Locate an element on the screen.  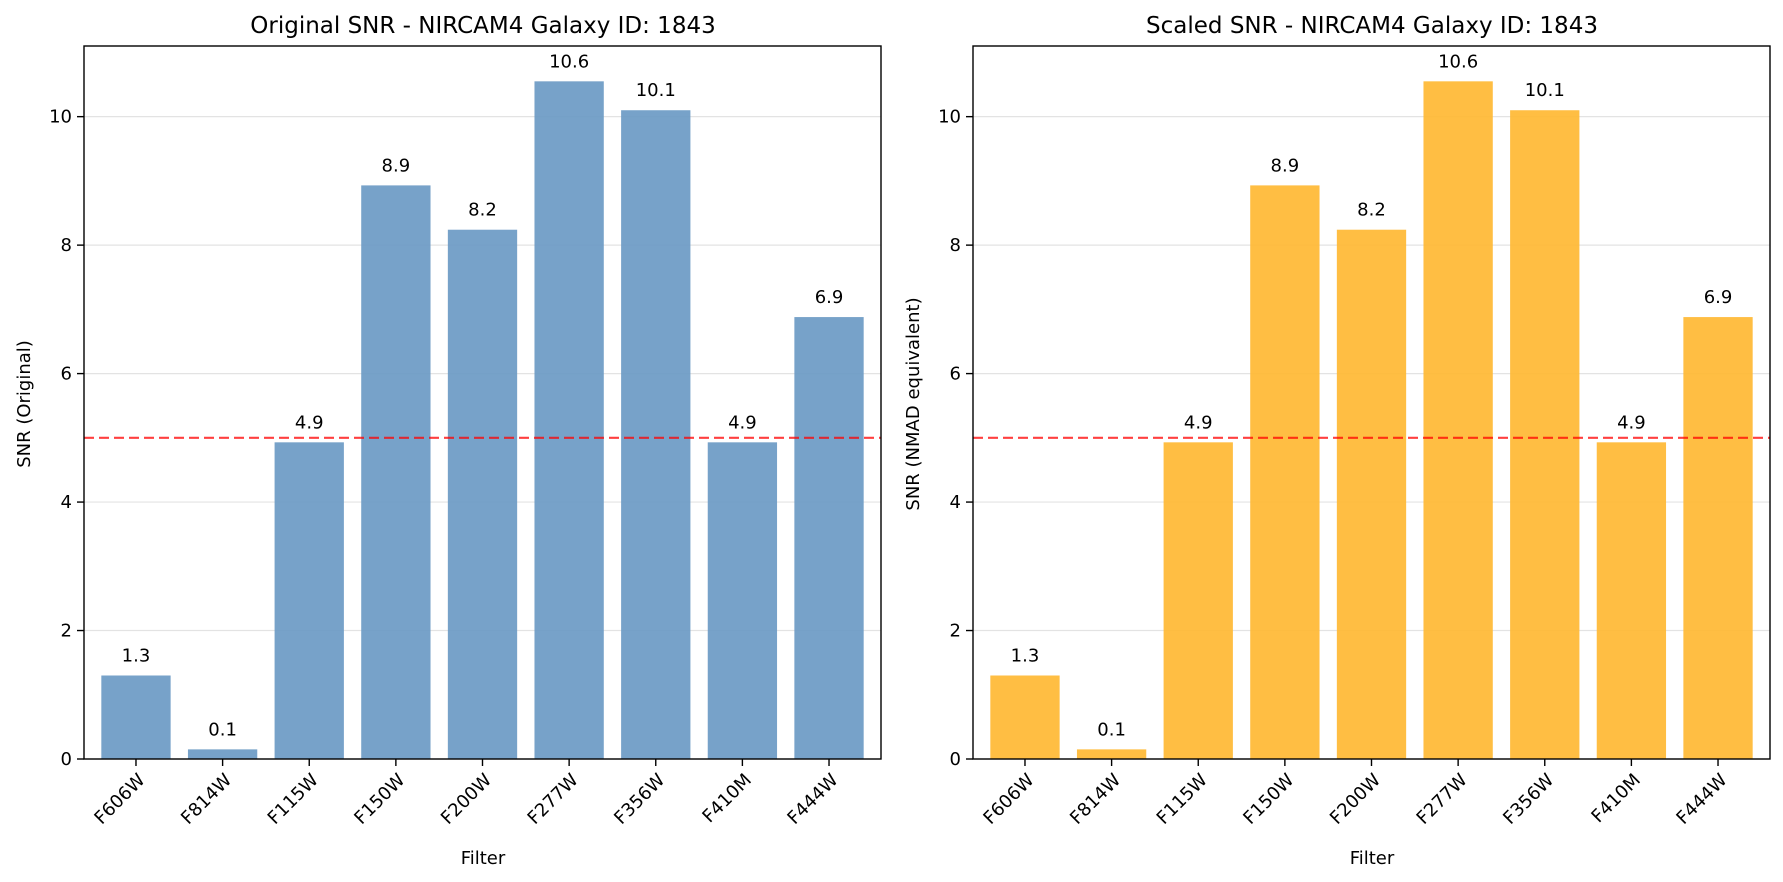
chart-title: Original SNR - NIRCAM4 Galaxy ID: 1843 is located at coordinates (482, 26).